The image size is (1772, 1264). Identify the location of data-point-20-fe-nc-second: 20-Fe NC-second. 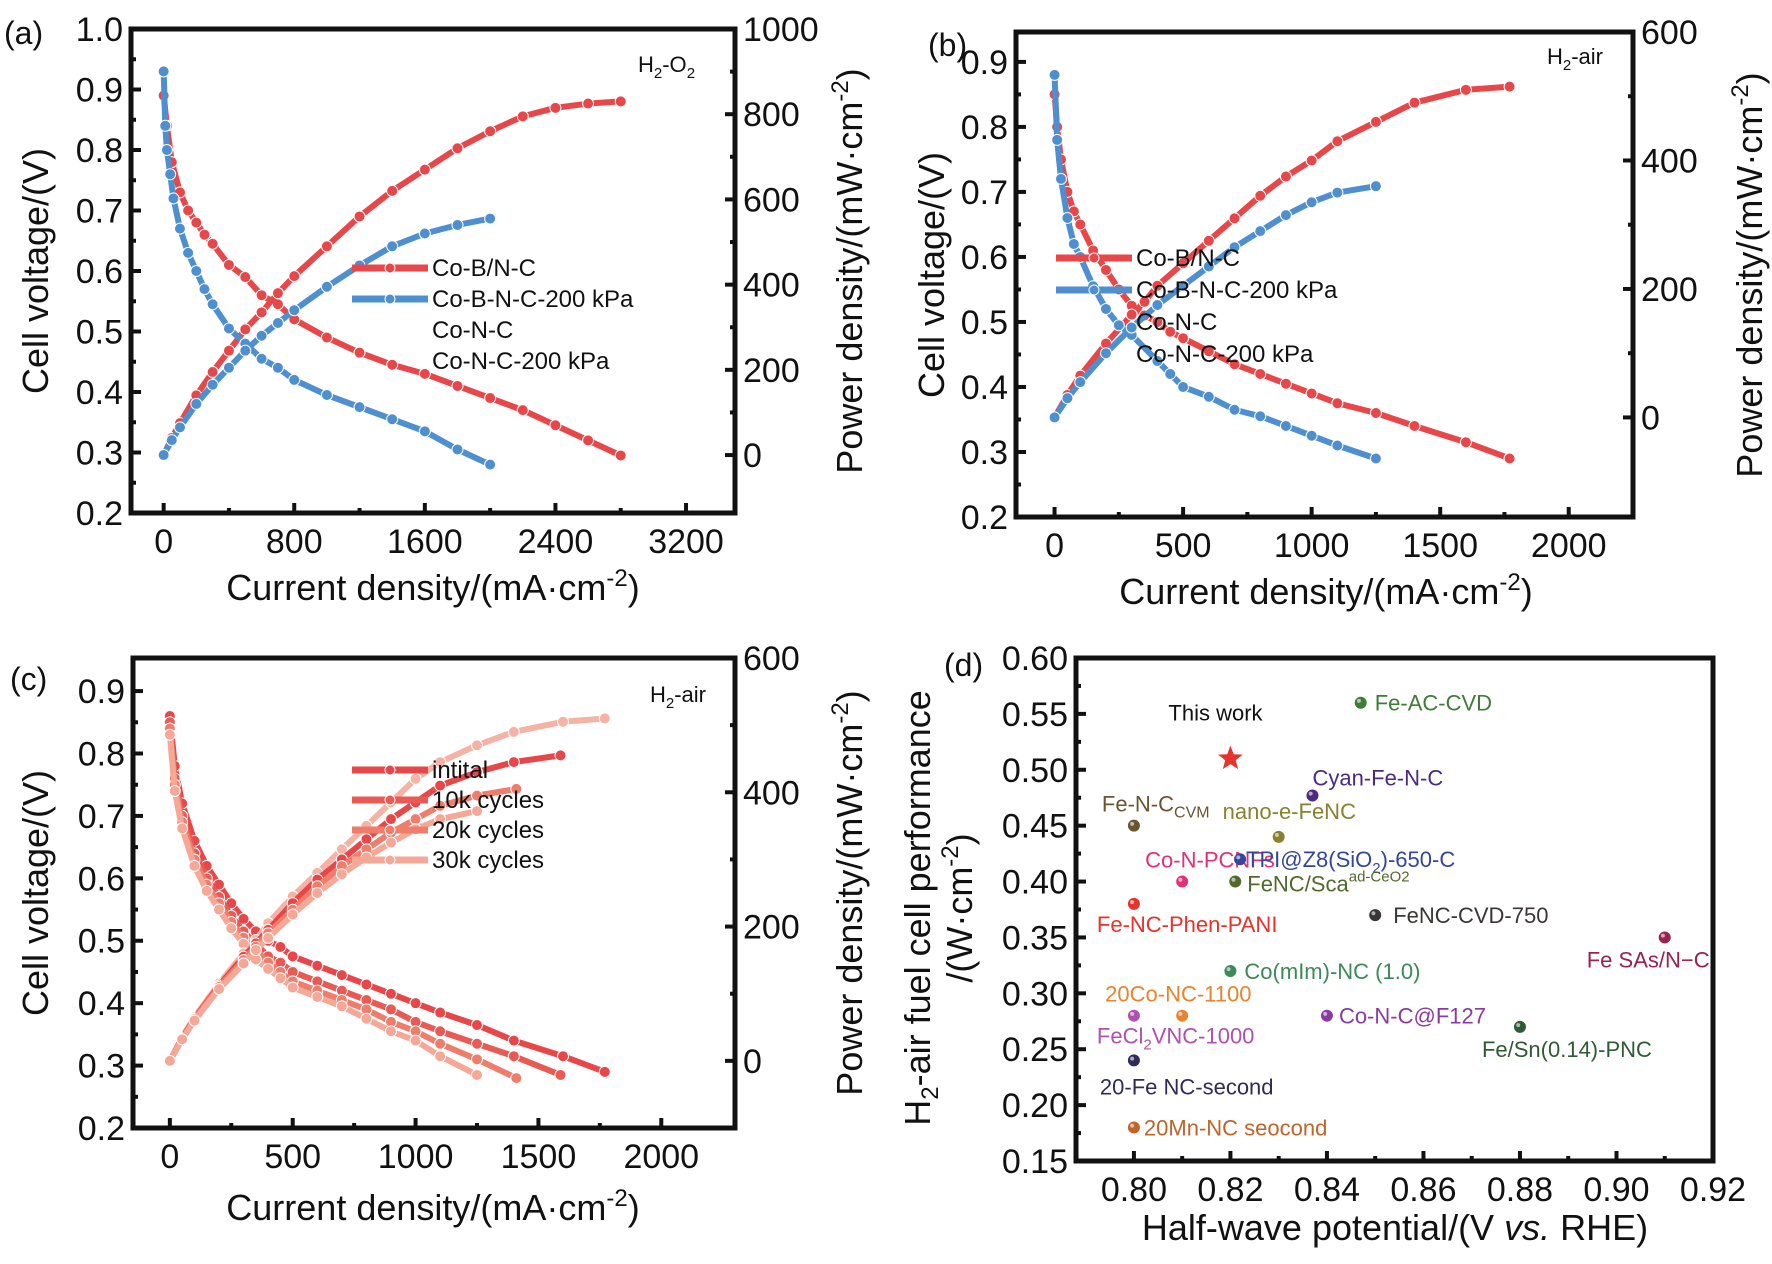
(1187, 1076).